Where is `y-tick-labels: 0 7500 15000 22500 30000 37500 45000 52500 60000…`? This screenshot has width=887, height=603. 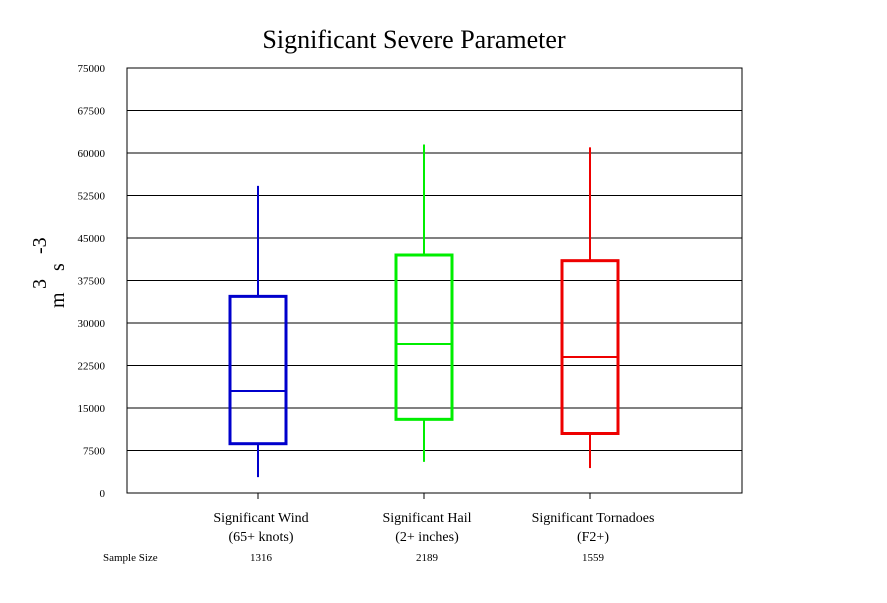 y-tick-labels: 0 7500 15000 22500 30000 37500 45000 52500 60000… is located at coordinates (92, 281).